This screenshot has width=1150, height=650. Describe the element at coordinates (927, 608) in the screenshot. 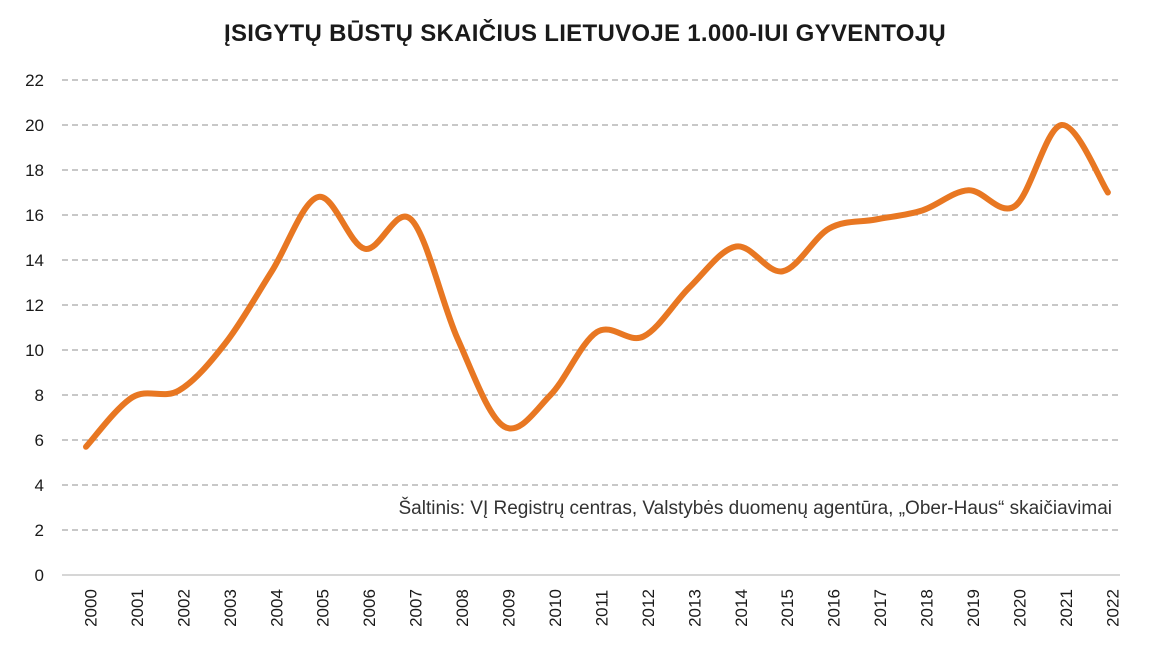

I see `x-tick-label: 2018` at that location.